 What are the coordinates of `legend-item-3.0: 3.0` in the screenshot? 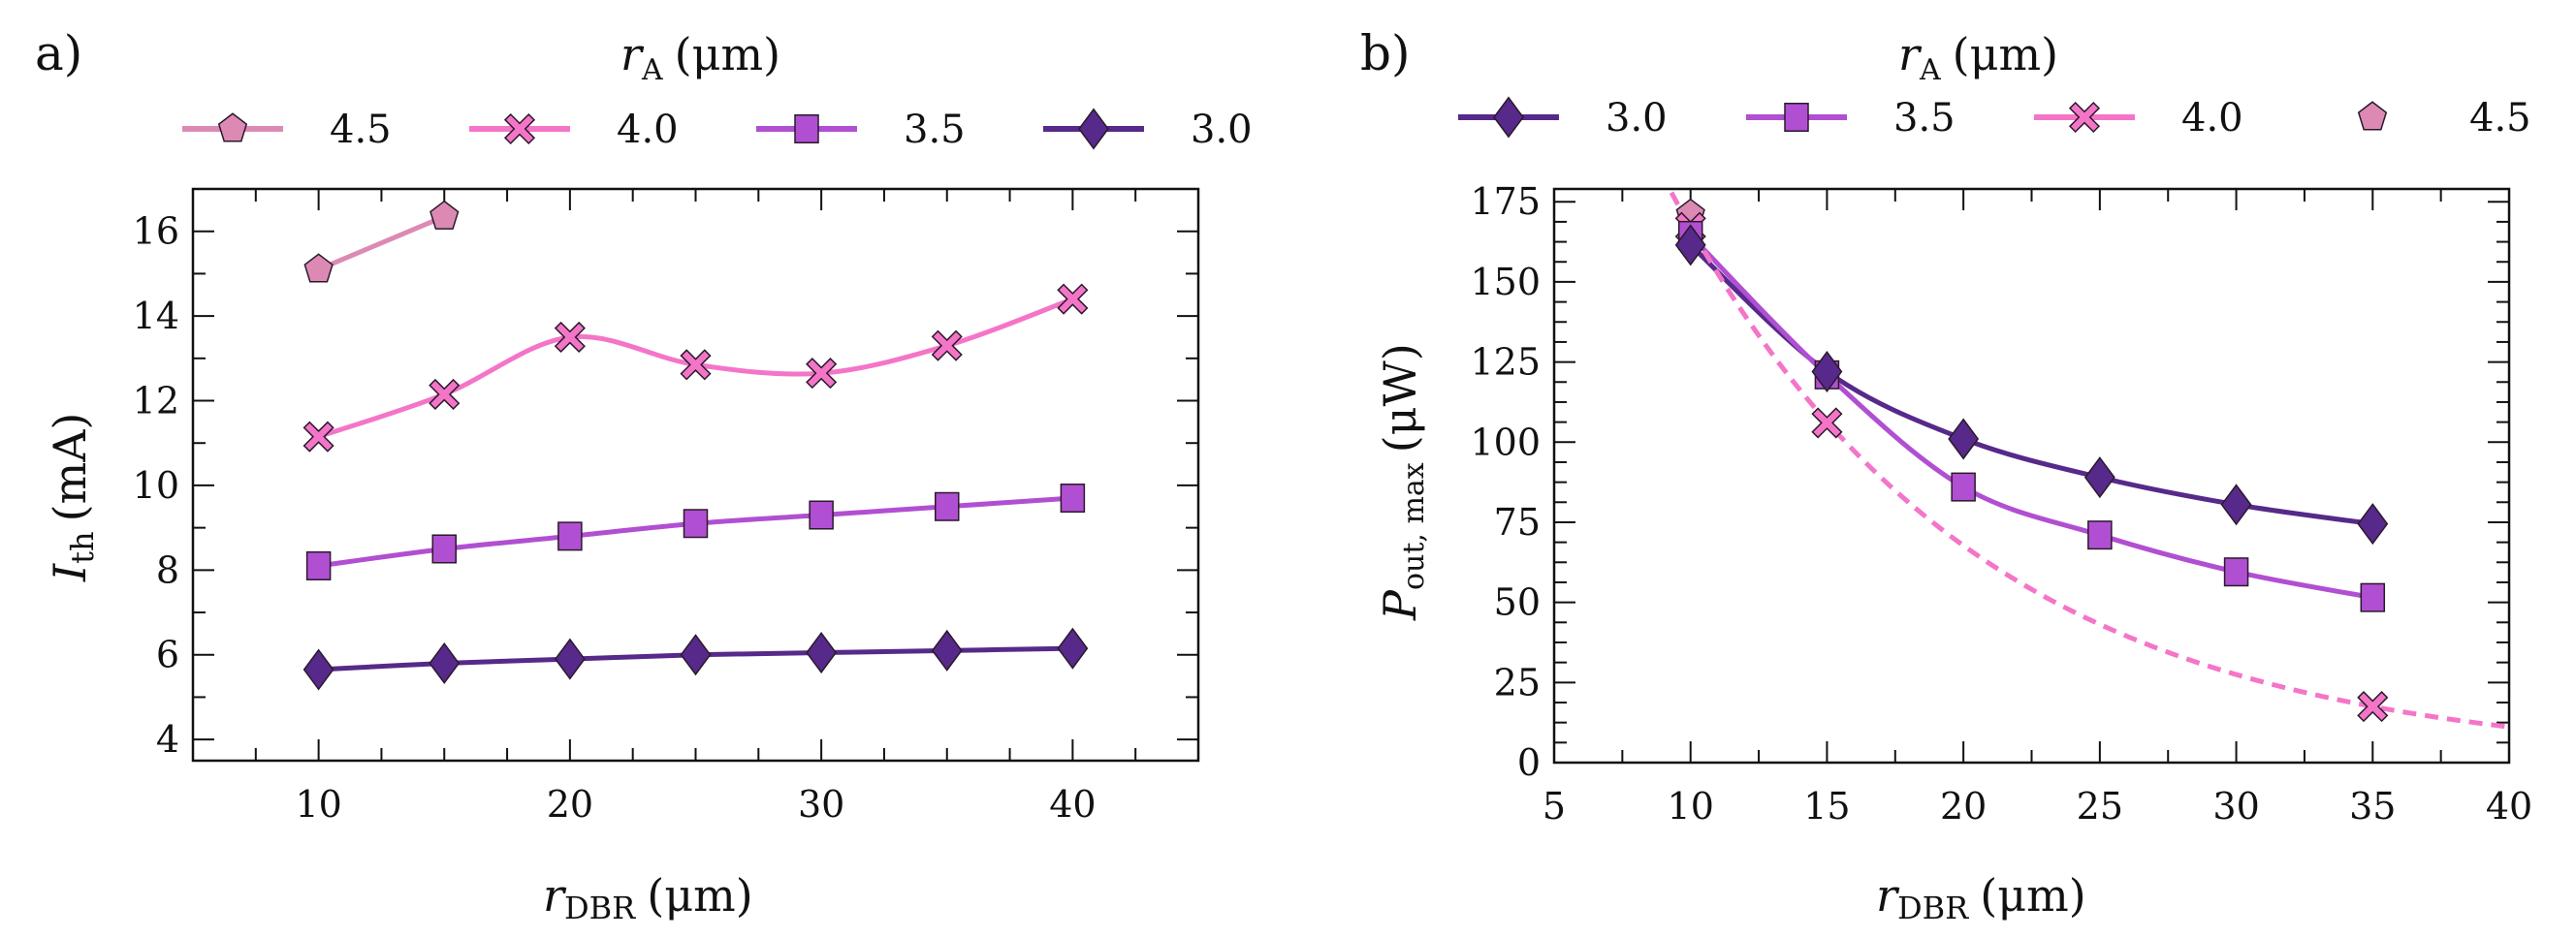 It's located at (1563, 118).